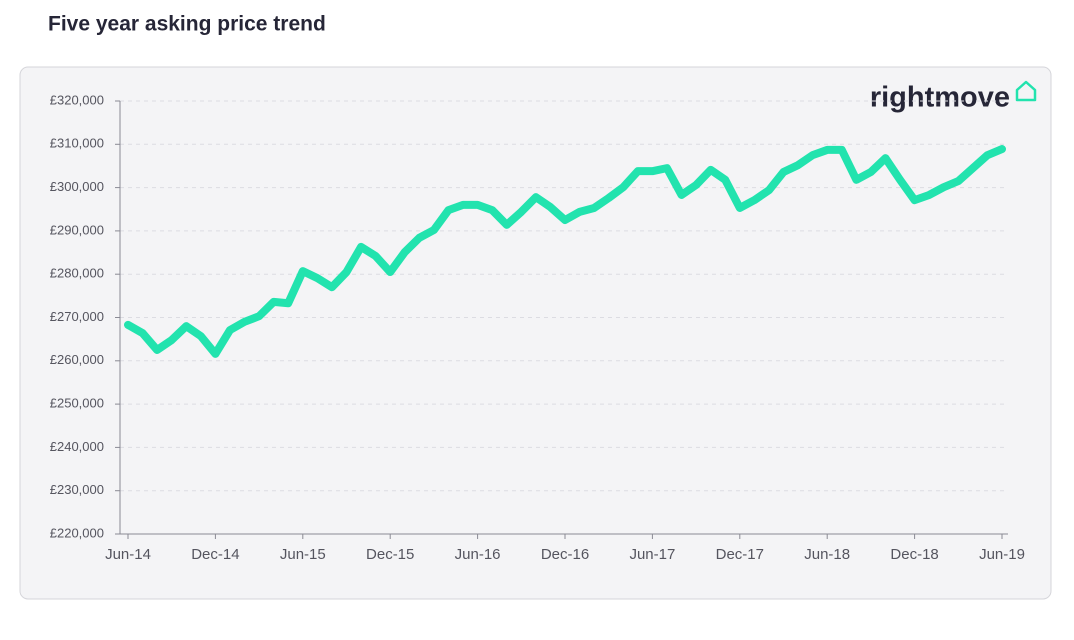 This screenshot has height=640, width=1074. Describe the element at coordinates (77, 489) in the screenshot. I see `y-tick-label: £230,000` at that location.